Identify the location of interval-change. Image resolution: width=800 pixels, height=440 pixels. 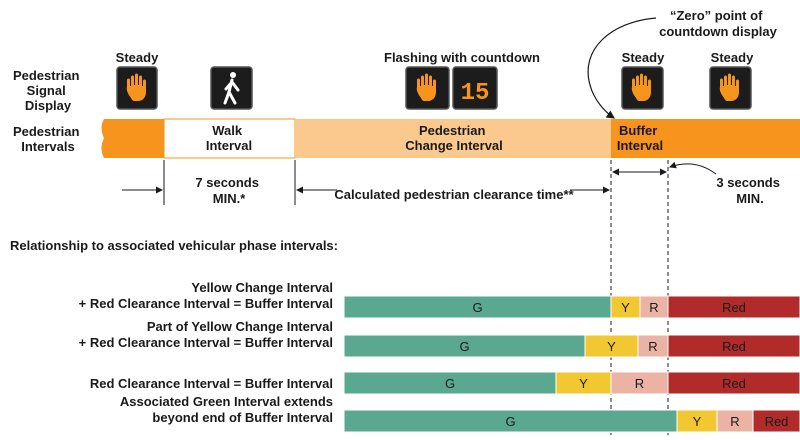
(453, 138).